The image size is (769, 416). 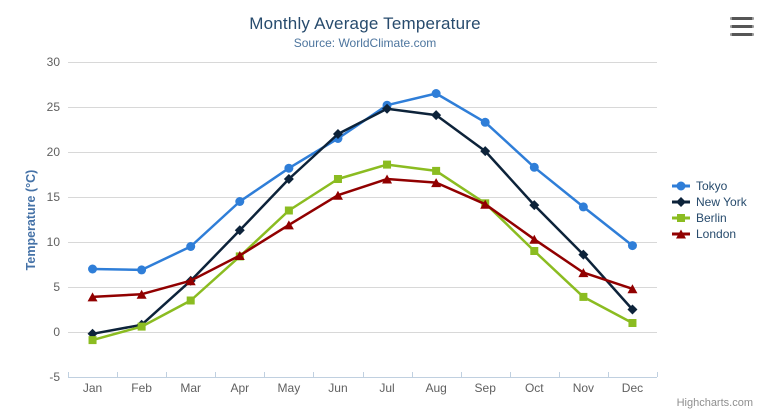 I want to click on legend-item-new-york: New York, so click(x=709, y=202).